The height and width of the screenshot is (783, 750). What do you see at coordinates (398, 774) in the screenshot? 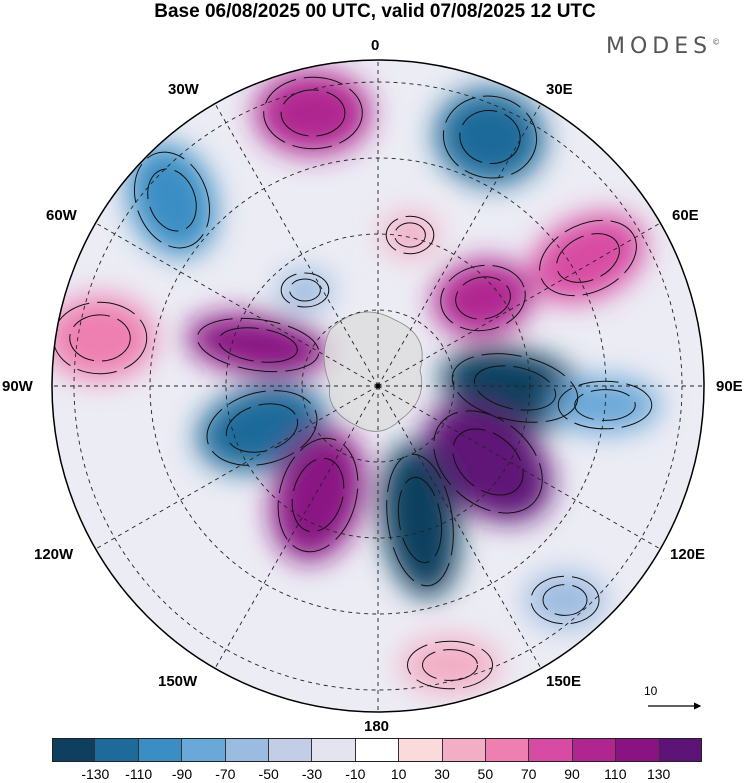
I see `colorbar-tick-label: 10` at bounding box center [398, 774].